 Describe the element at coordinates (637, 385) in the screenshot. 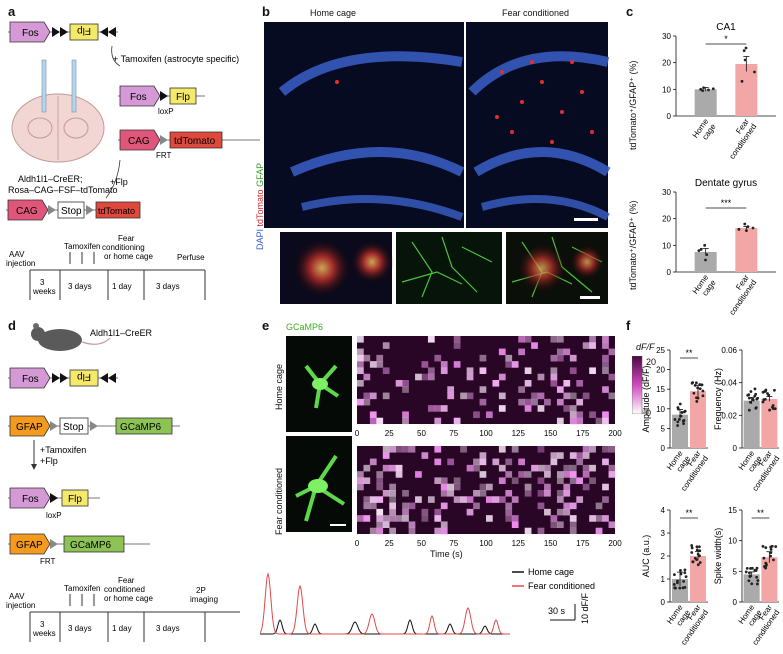

I see `e-colorbar` at that location.